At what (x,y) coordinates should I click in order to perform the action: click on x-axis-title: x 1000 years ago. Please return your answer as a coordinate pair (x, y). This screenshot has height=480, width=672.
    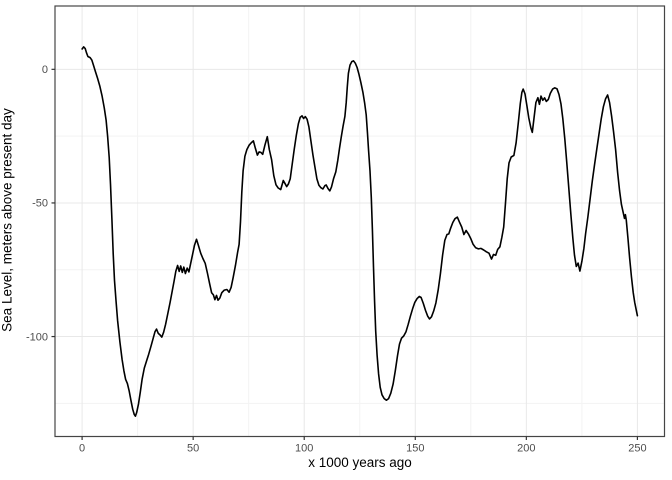
    Looking at the image, I should click on (360, 462).